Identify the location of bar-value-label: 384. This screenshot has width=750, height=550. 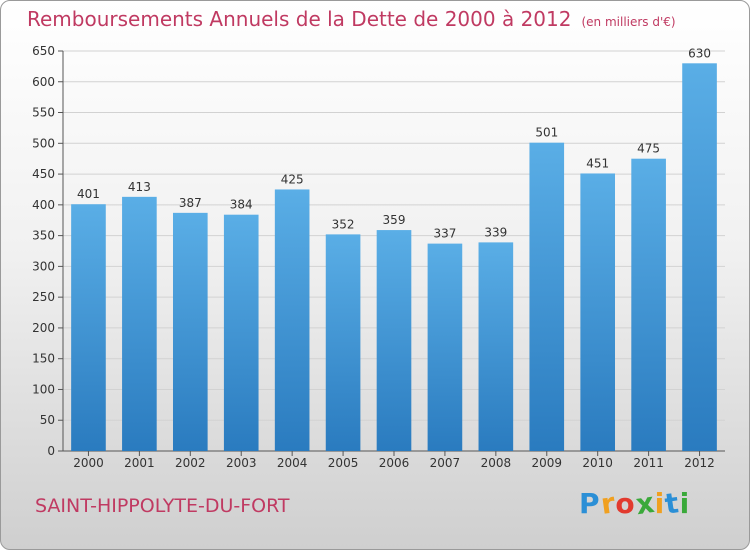
(241, 205).